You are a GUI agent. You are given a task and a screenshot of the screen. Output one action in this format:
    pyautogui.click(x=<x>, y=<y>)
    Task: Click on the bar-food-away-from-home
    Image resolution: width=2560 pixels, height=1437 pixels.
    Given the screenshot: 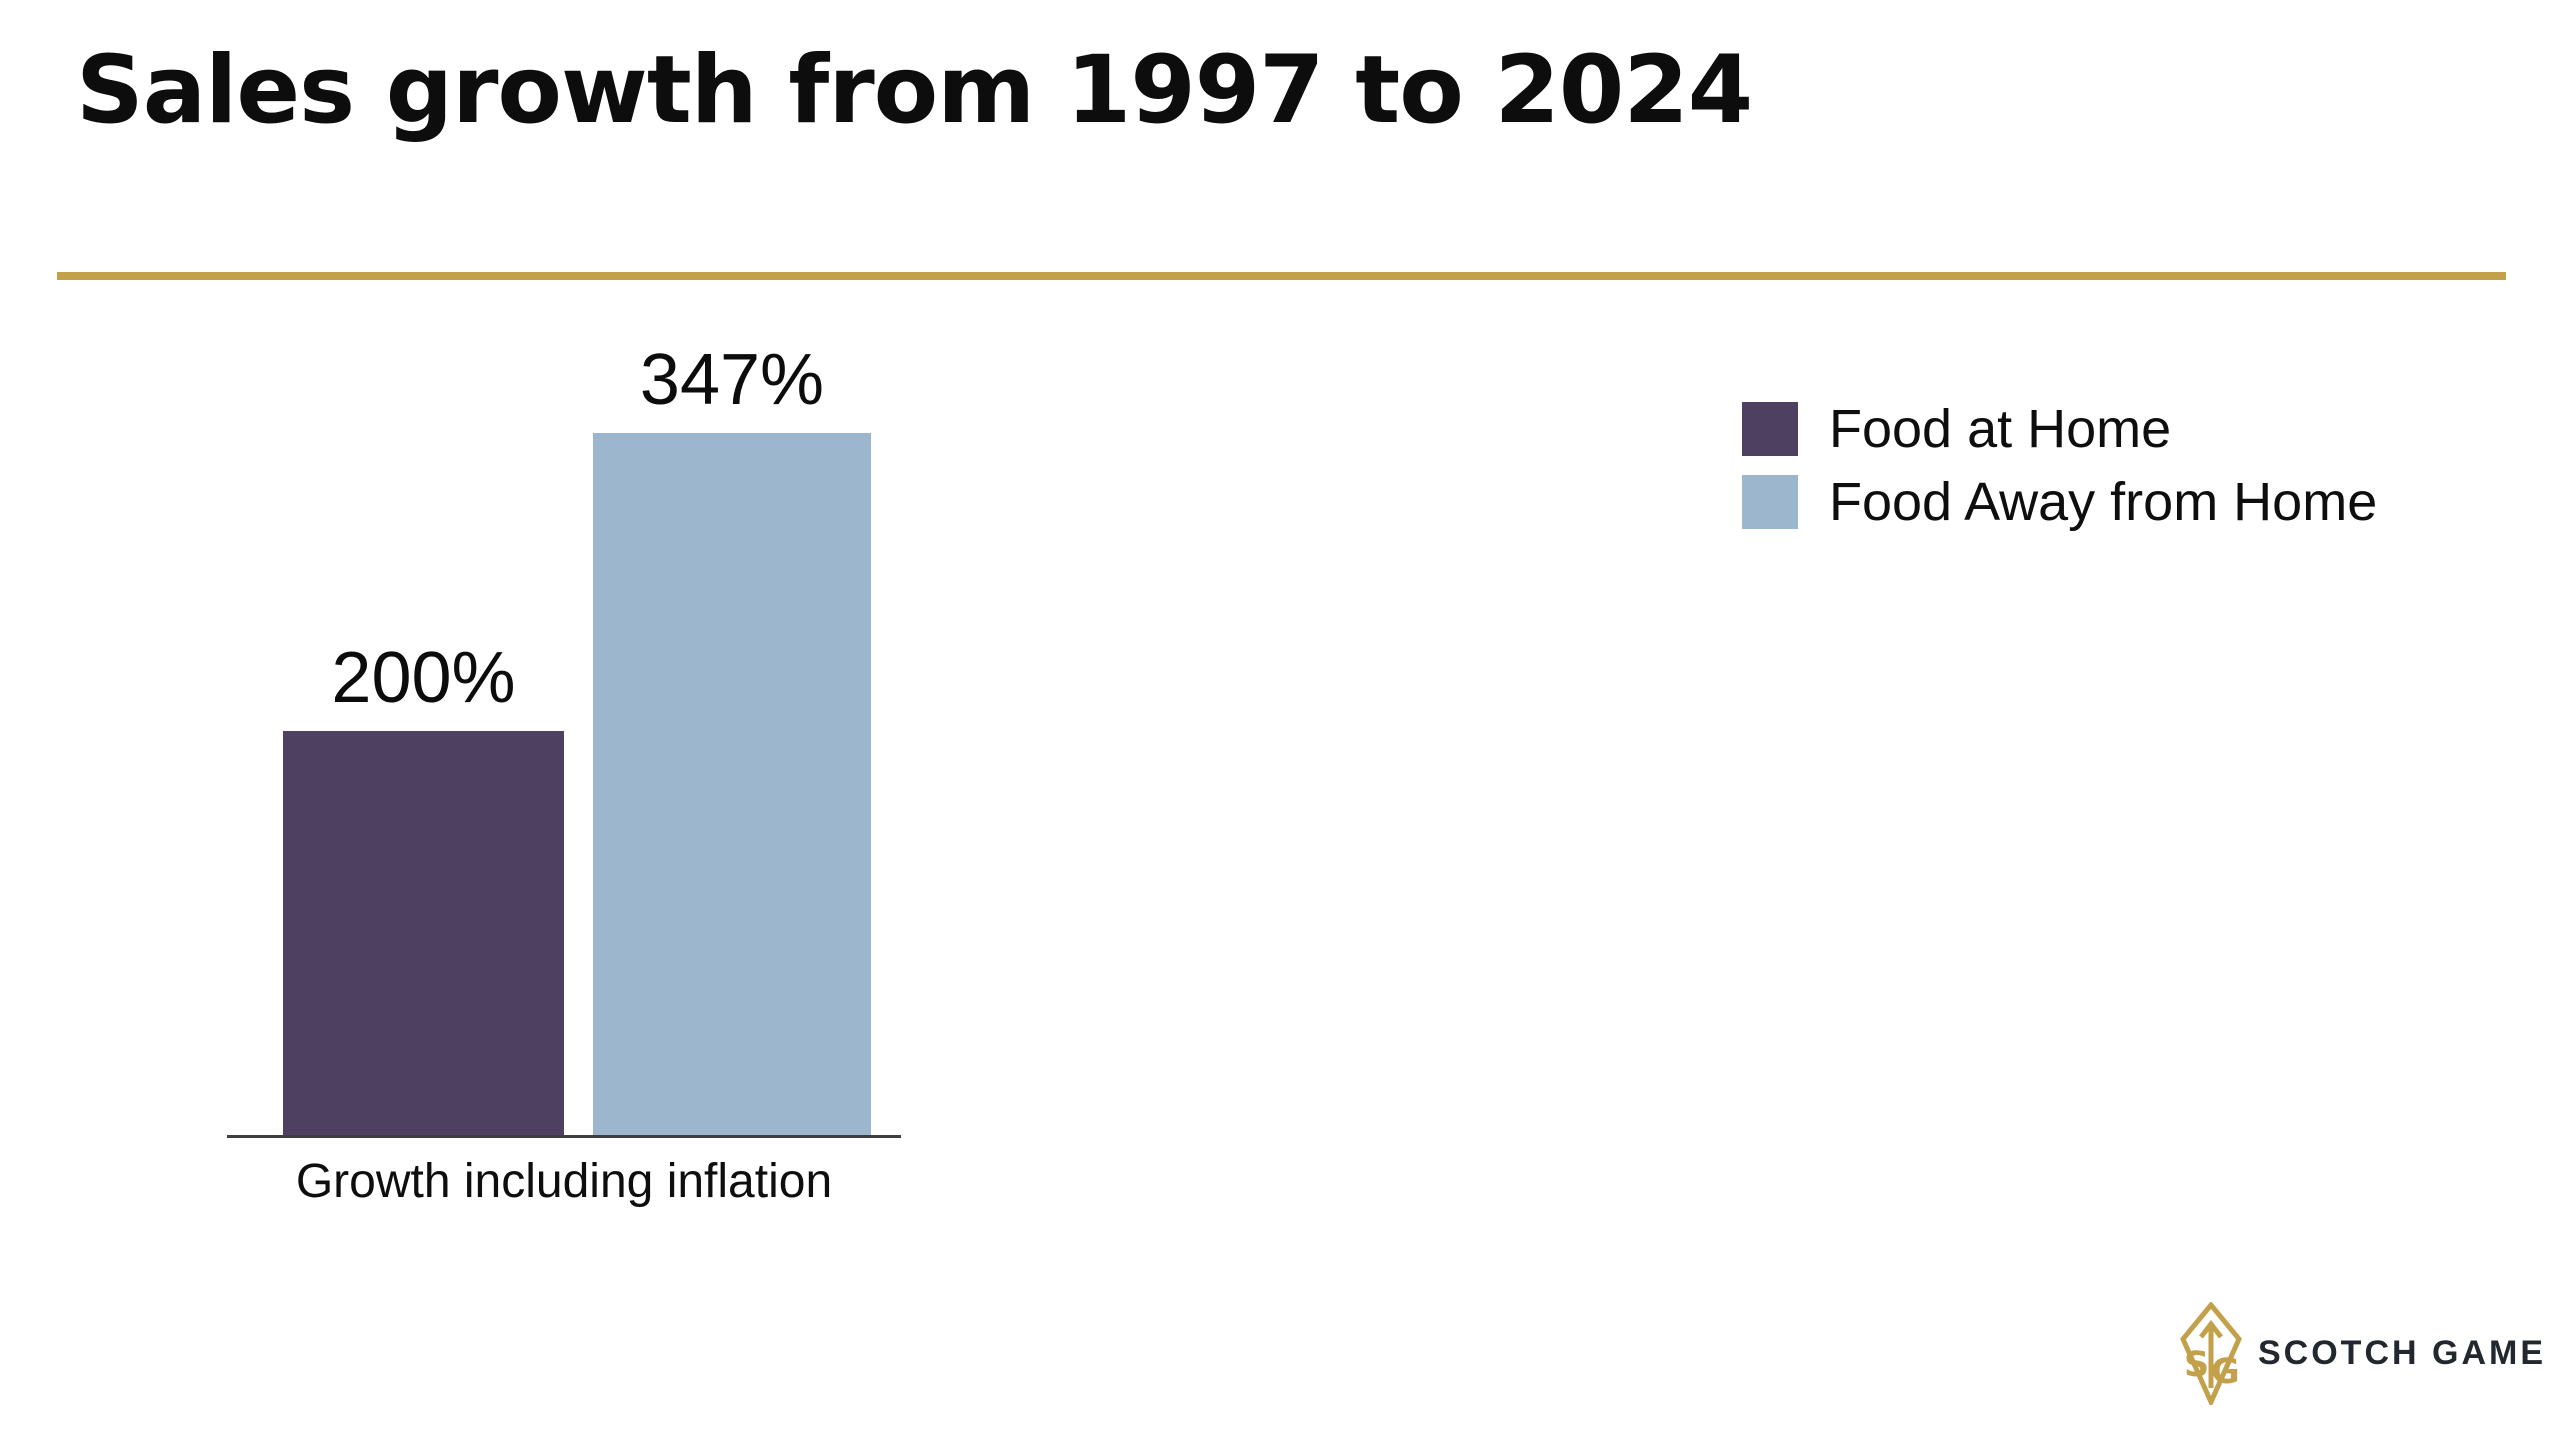 What is the action you would take?
    pyautogui.click(x=732, y=785)
    